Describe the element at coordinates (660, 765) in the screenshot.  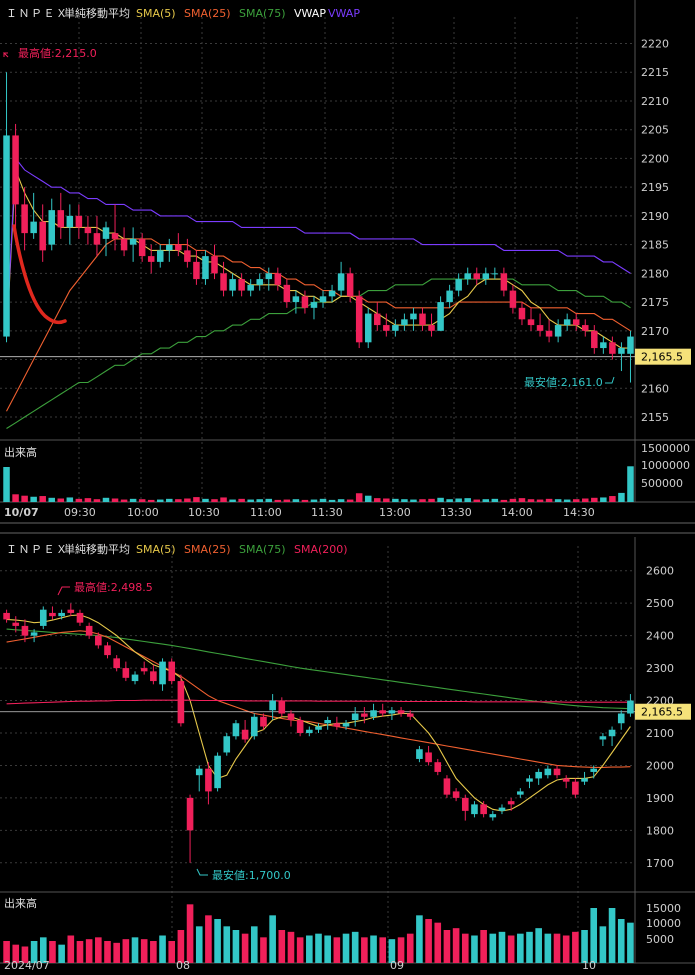
I see `y-tick-label: 2000` at that location.